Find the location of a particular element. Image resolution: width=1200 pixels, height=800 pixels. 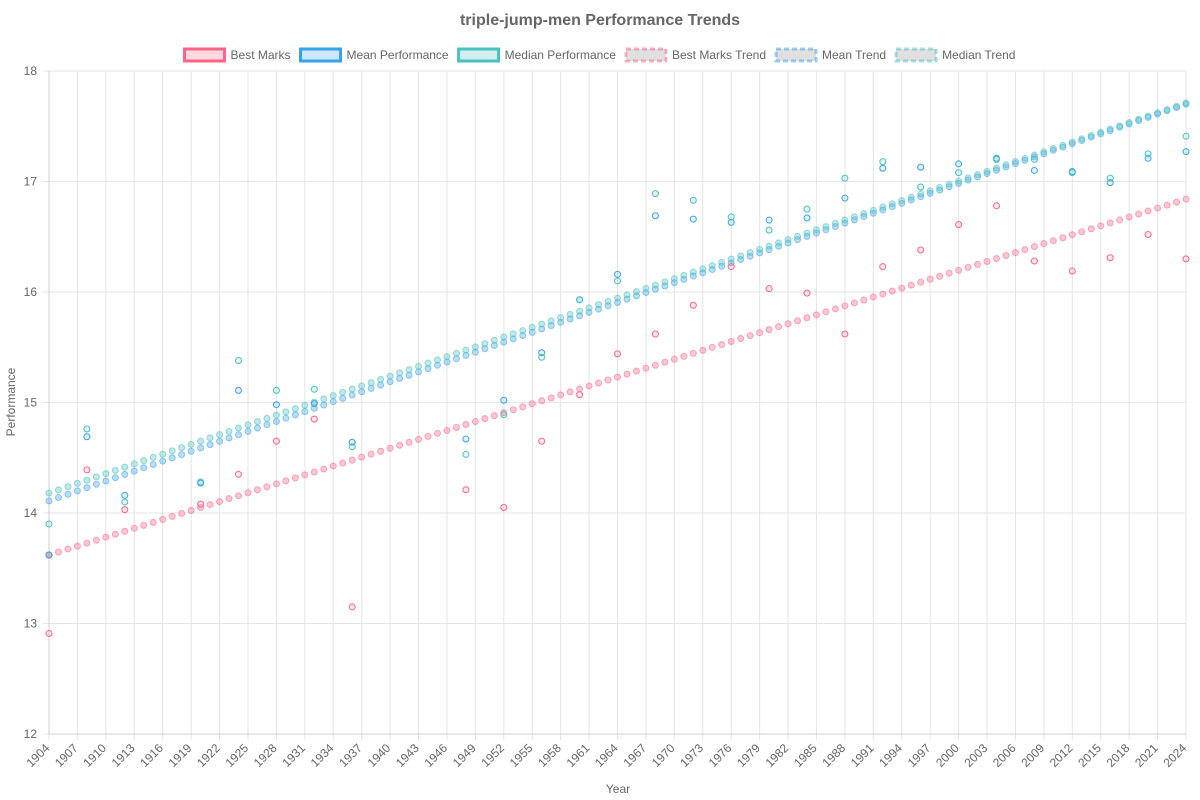

x-tick-label: 2024 is located at coordinates (1175, 755).